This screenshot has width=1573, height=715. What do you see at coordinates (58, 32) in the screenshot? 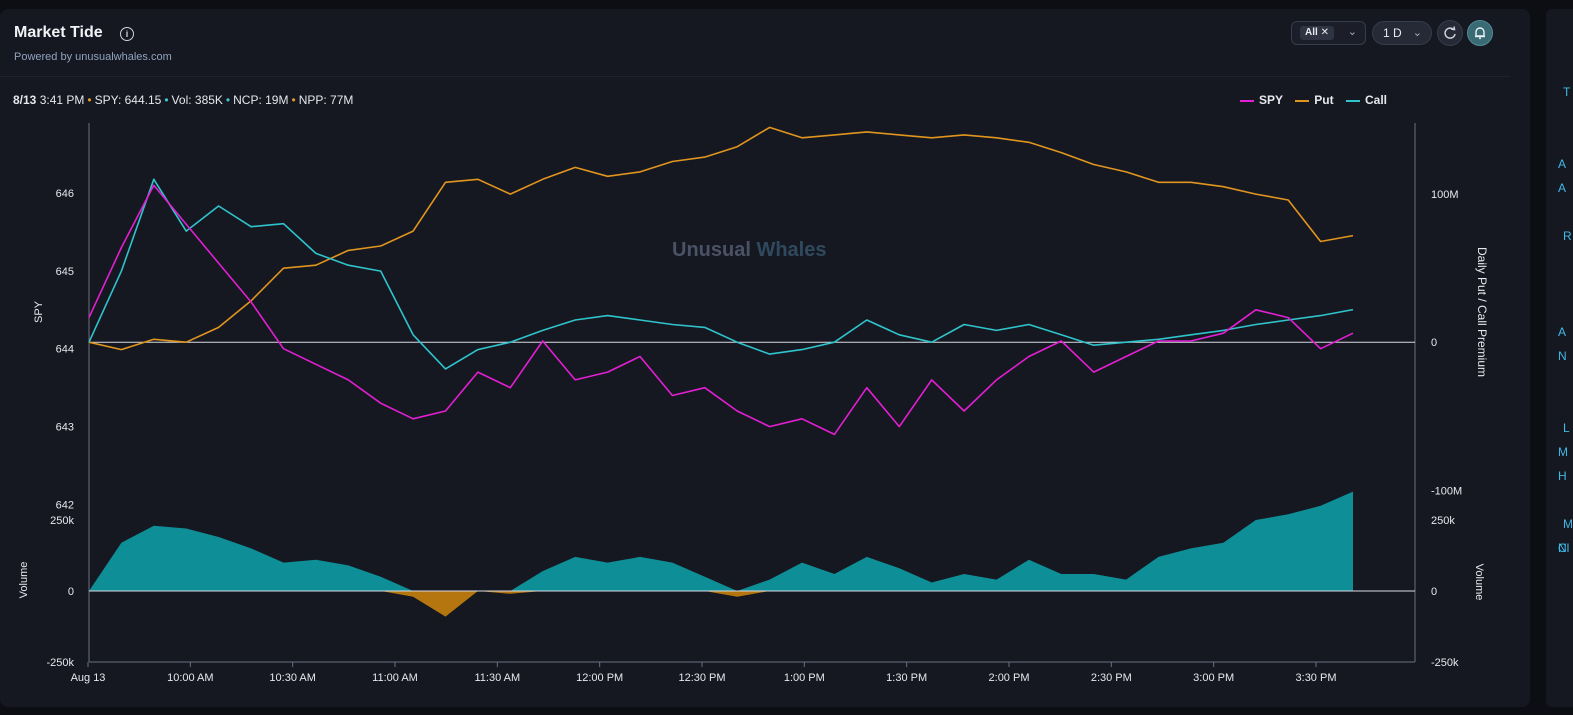
I see `widget-title: Market Tide` at bounding box center [58, 32].